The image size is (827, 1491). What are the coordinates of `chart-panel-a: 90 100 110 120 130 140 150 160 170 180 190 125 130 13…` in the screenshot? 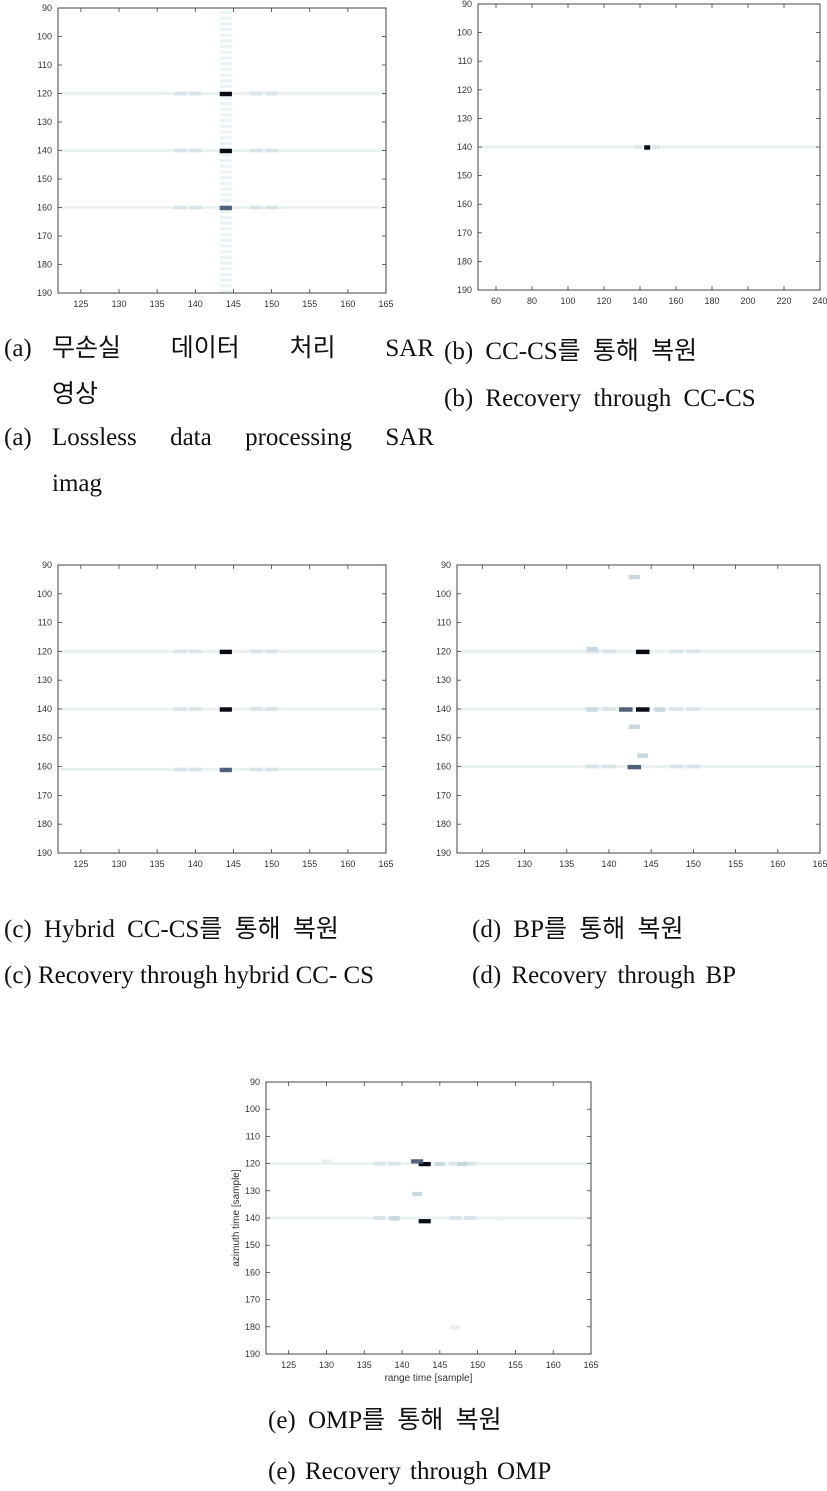 It's located at (200, 154).